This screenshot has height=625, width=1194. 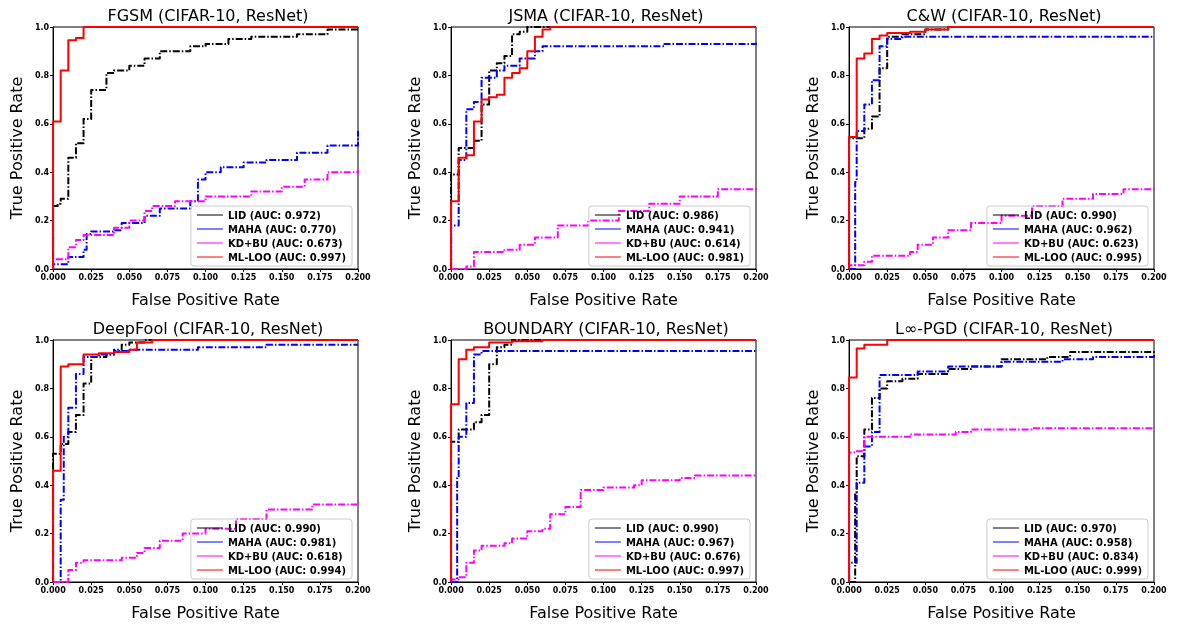 I want to click on chart-title: L∞-PGD (CIFAR-10, ResNet), so click(x=1004, y=328).